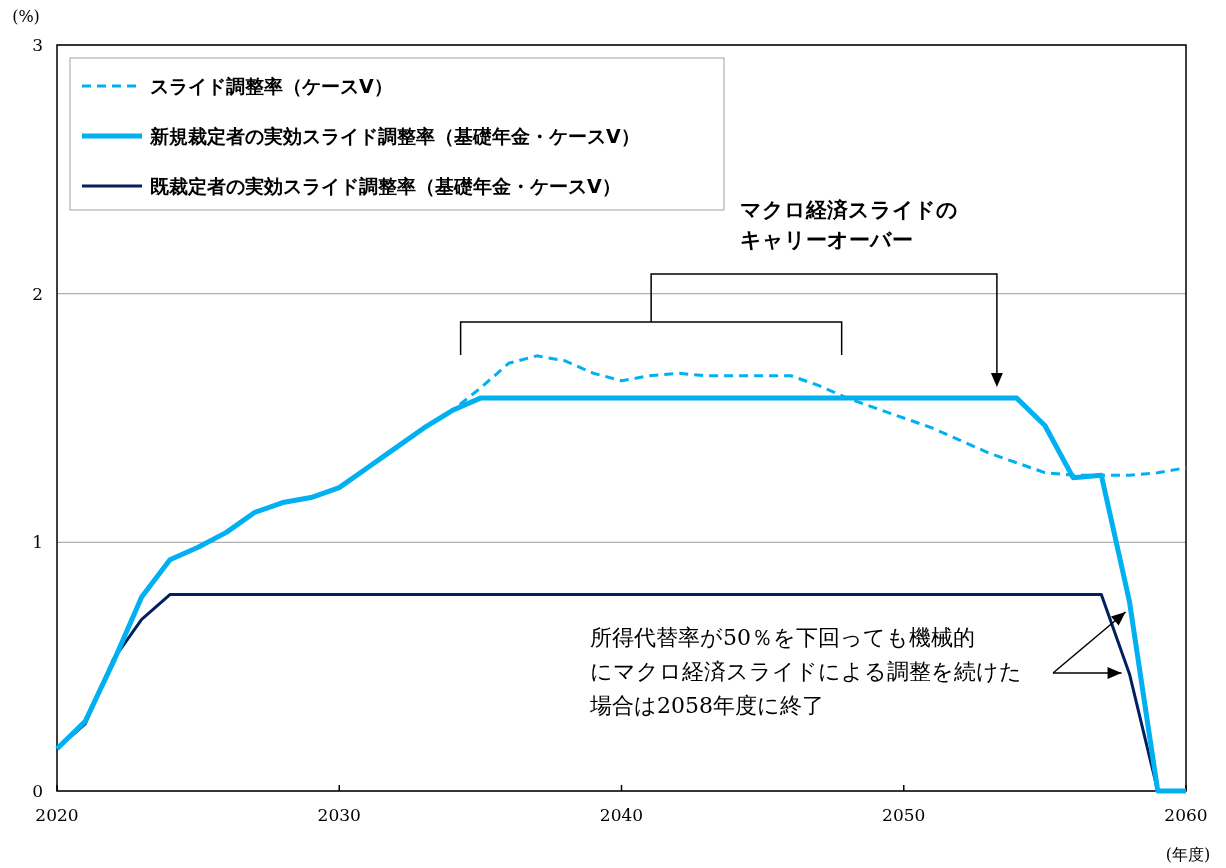 The image size is (1226, 868). Describe the element at coordinates (394, 136) in the screenshot. I see `legend-label: 新規裁定者の実効スライド調整率（基礎年金・ケースⅤ）` at that location.